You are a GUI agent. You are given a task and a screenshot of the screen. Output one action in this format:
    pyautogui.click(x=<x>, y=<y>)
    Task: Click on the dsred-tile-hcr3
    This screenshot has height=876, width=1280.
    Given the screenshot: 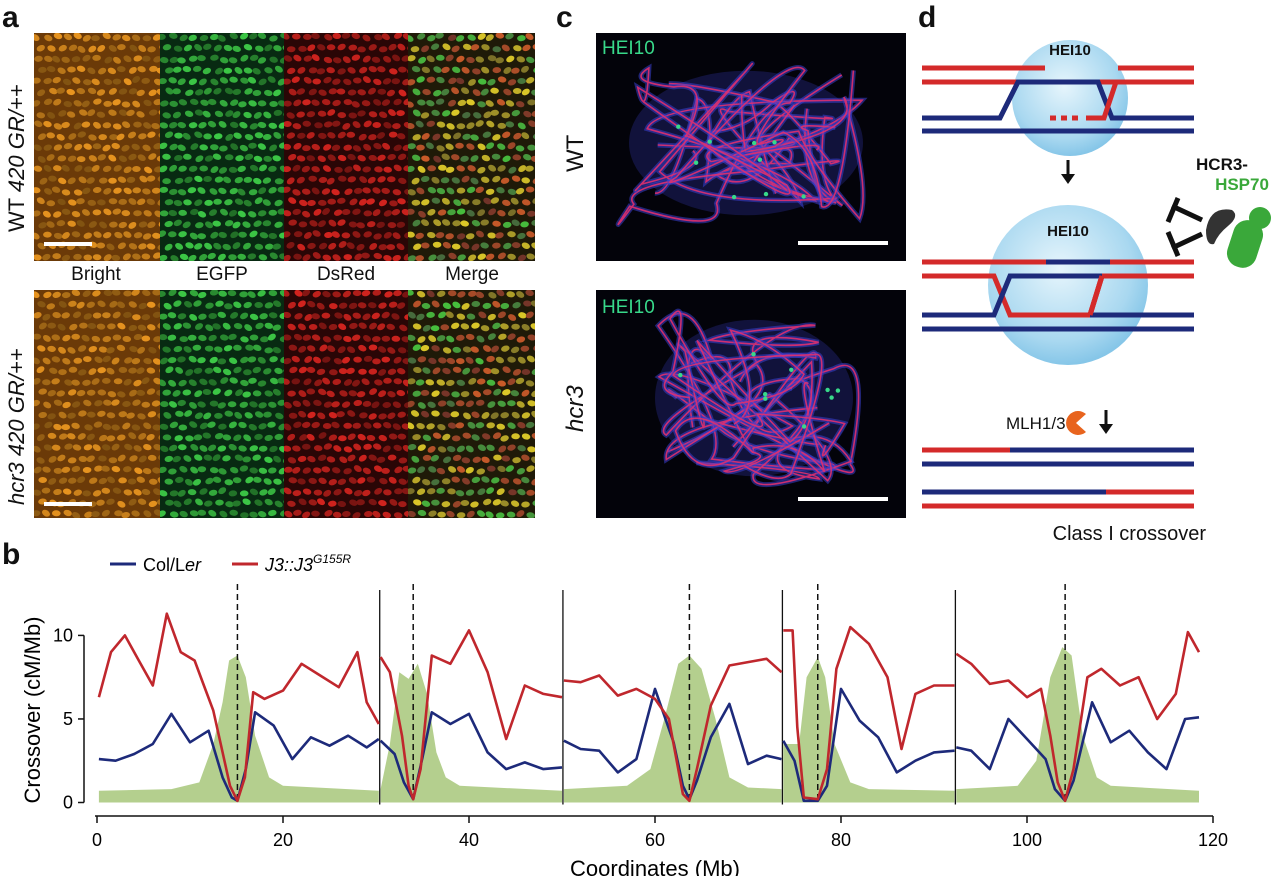 What is the action you would take?
    pyautogui.click(x=346, y=404)
    